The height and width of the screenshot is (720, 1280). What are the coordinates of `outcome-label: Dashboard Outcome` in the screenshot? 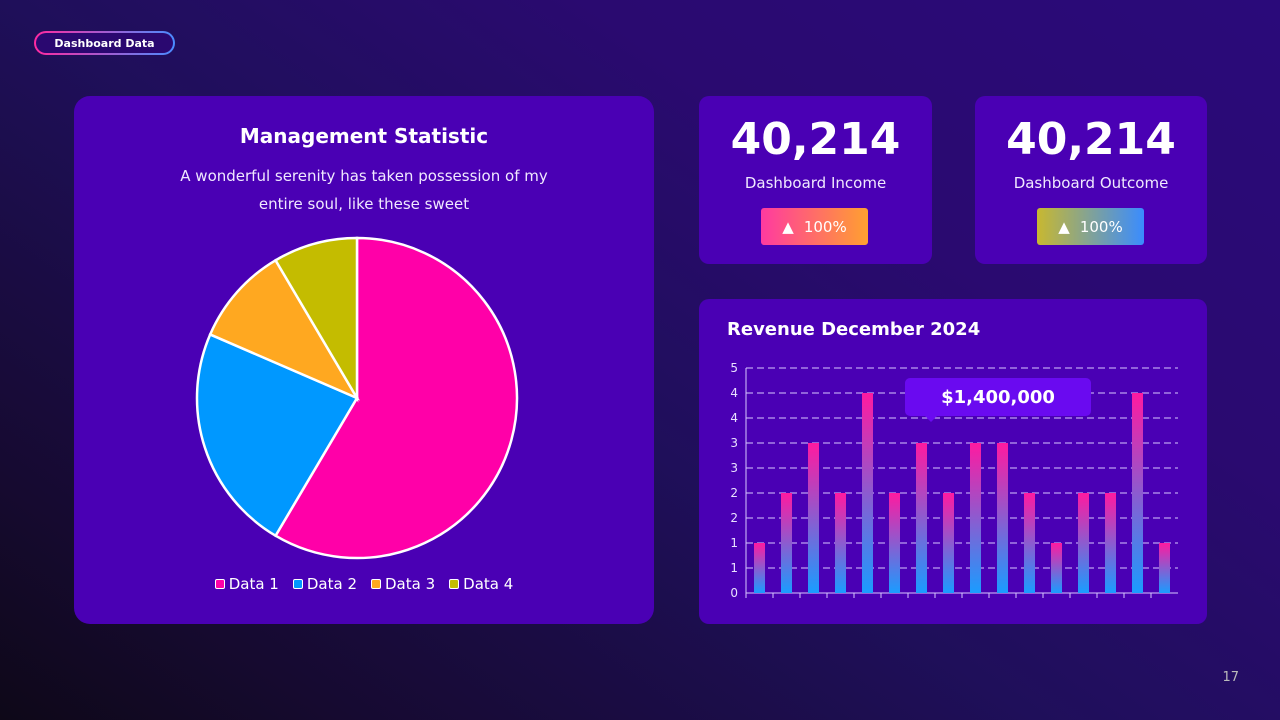 It's located at (1091, 183).